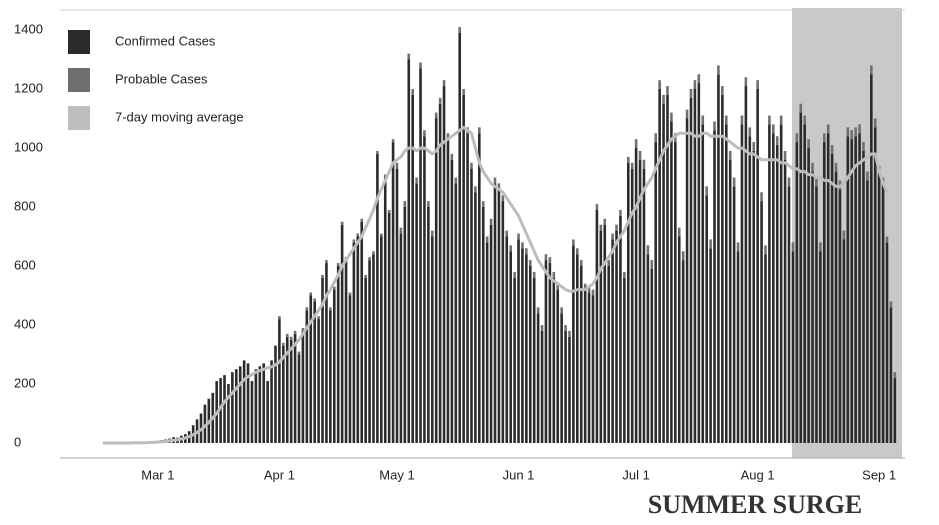 This screenshot has width=939, height=525. I want to click on legend-swatch, so click(79, 118).